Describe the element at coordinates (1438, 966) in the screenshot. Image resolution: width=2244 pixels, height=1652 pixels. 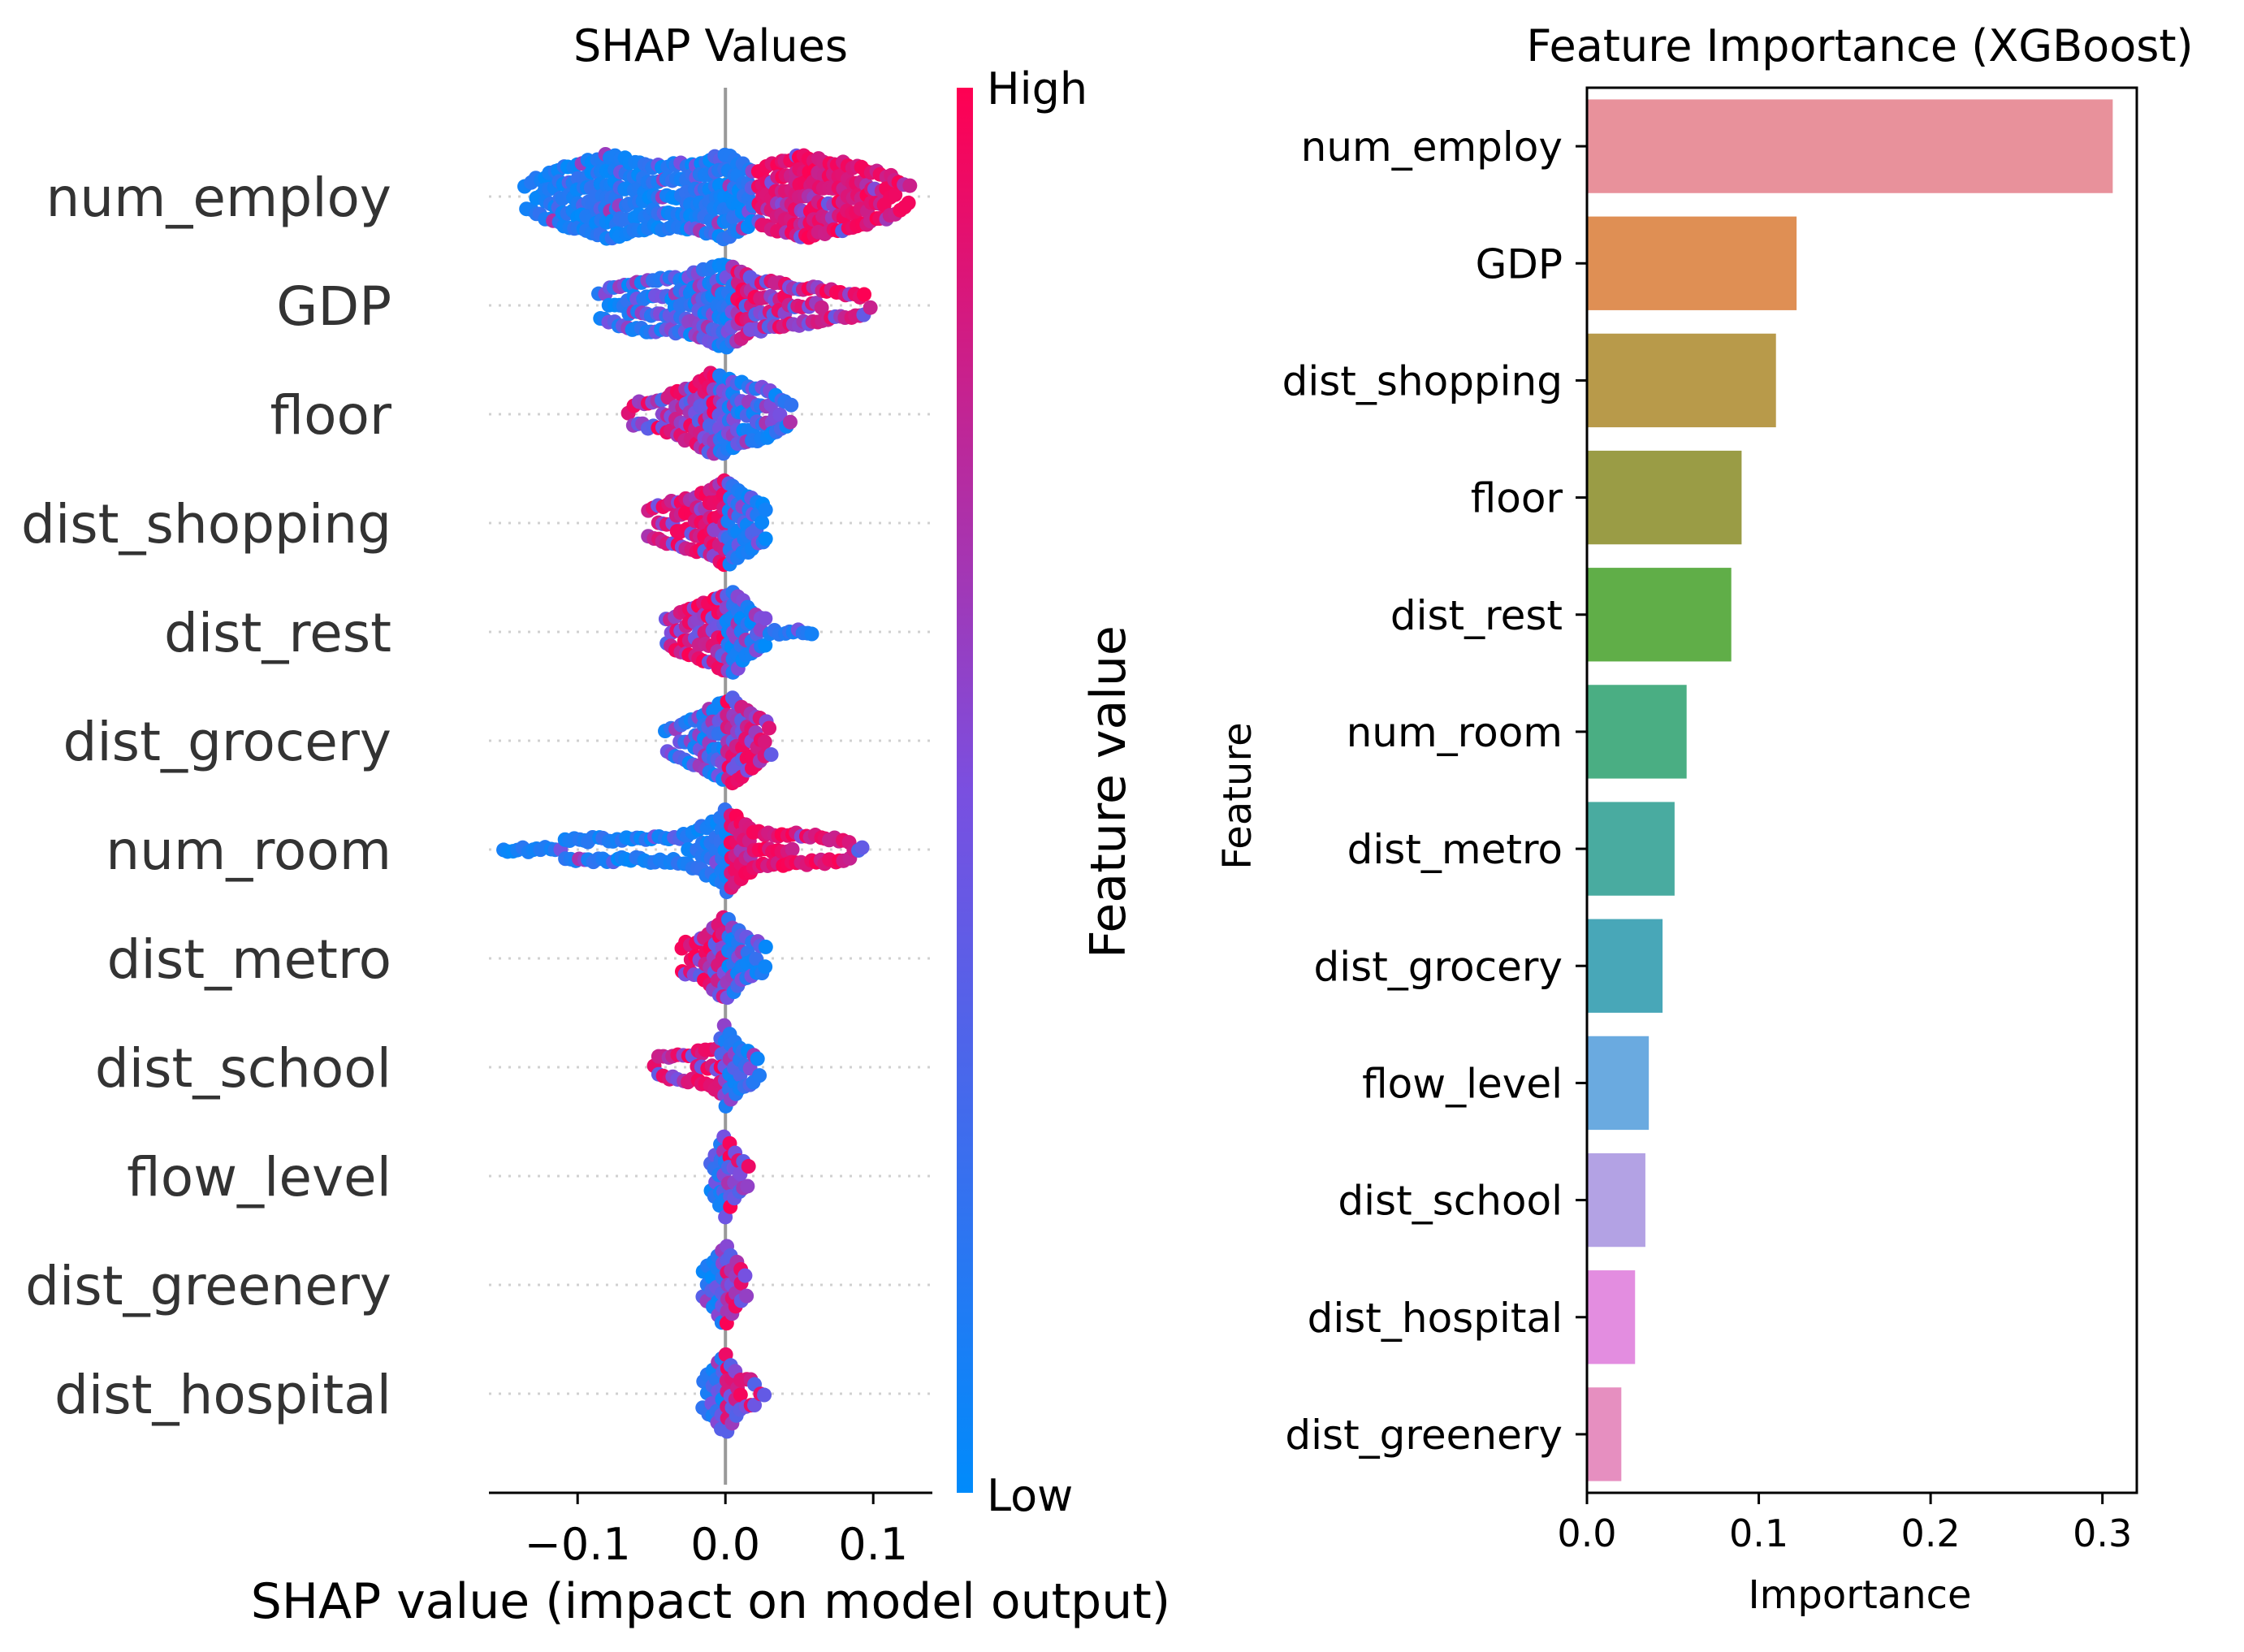
I see `importance-category-label: dist_grocery` at that location.